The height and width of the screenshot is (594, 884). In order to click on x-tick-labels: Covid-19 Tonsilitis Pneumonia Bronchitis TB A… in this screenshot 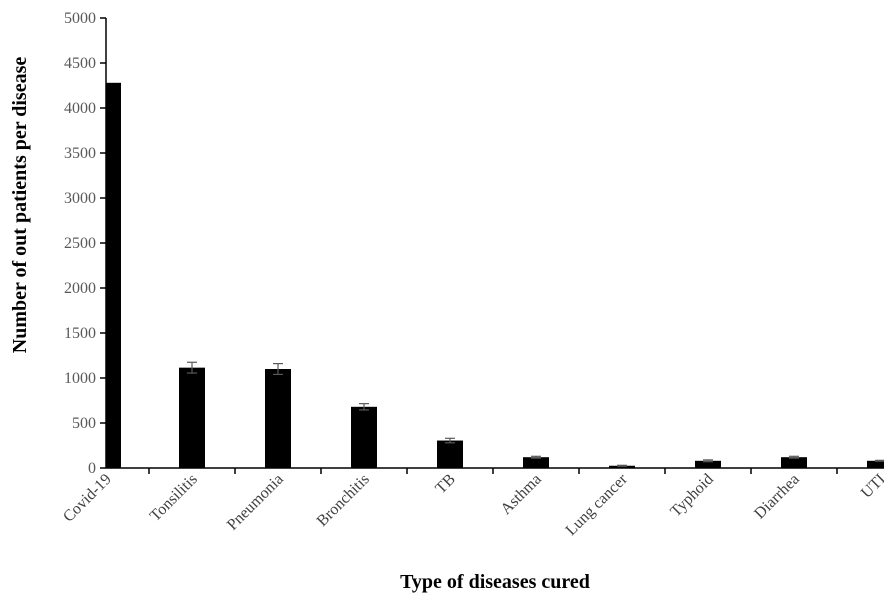, I will do `click(472, 504)`.